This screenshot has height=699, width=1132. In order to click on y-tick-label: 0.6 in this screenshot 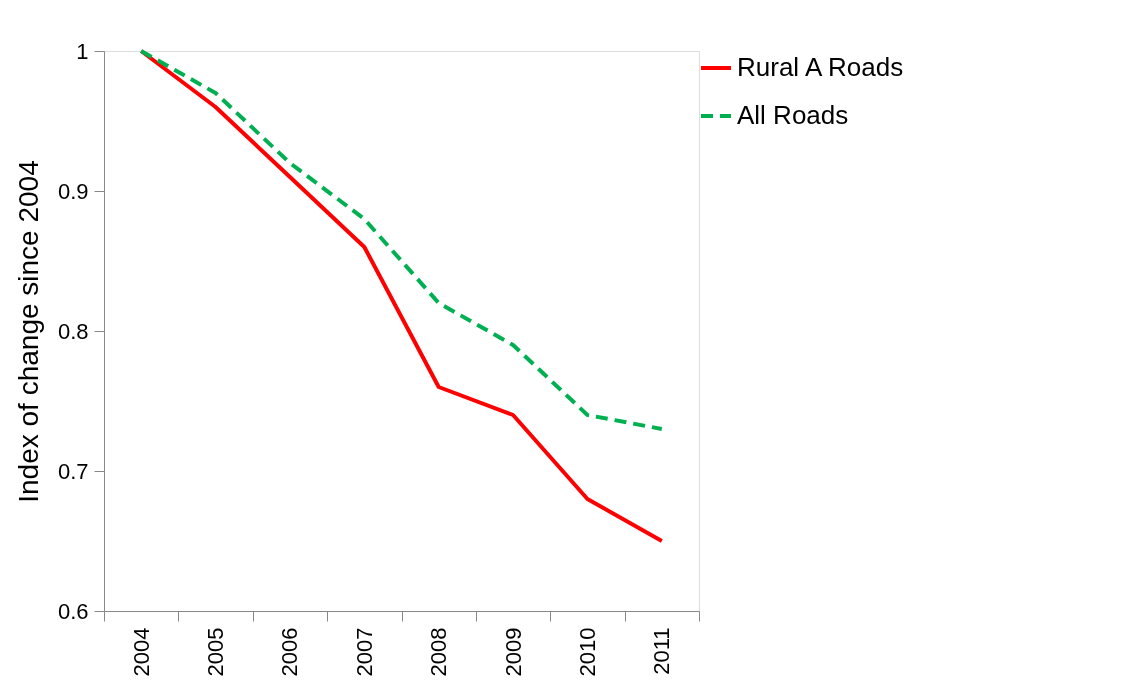, I will do `click(73, 611)`.